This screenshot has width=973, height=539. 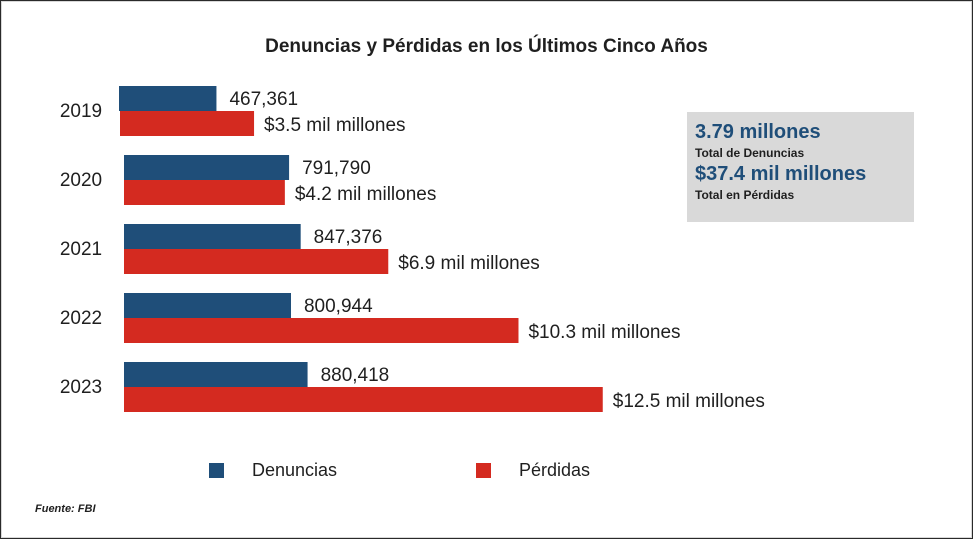 What do you see at coordinates (781, 174) in the screenshot?
I see `total-losses-value: $37.4 mil millones` at bounding box center [781, 174].